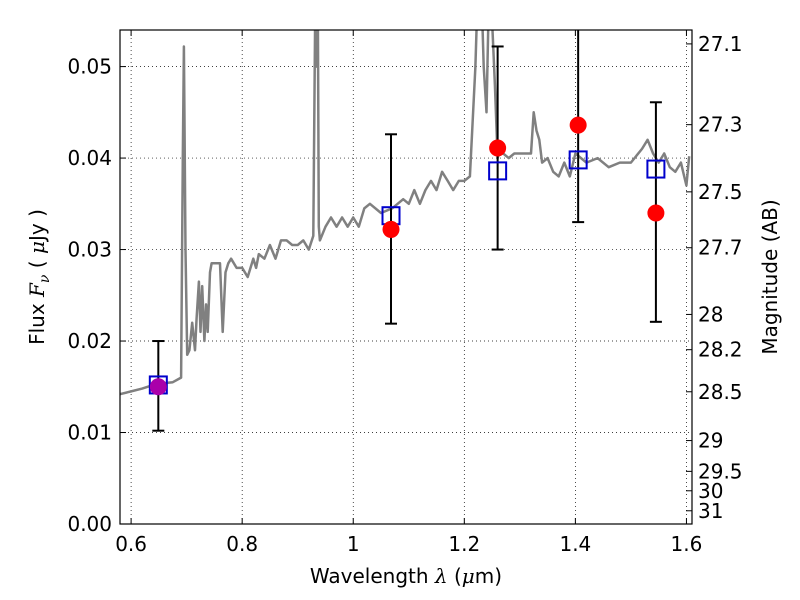 The width and height of the screenshot is (800, 600). I want to click on y2-tick-label: 27.7, so click(720, 248).